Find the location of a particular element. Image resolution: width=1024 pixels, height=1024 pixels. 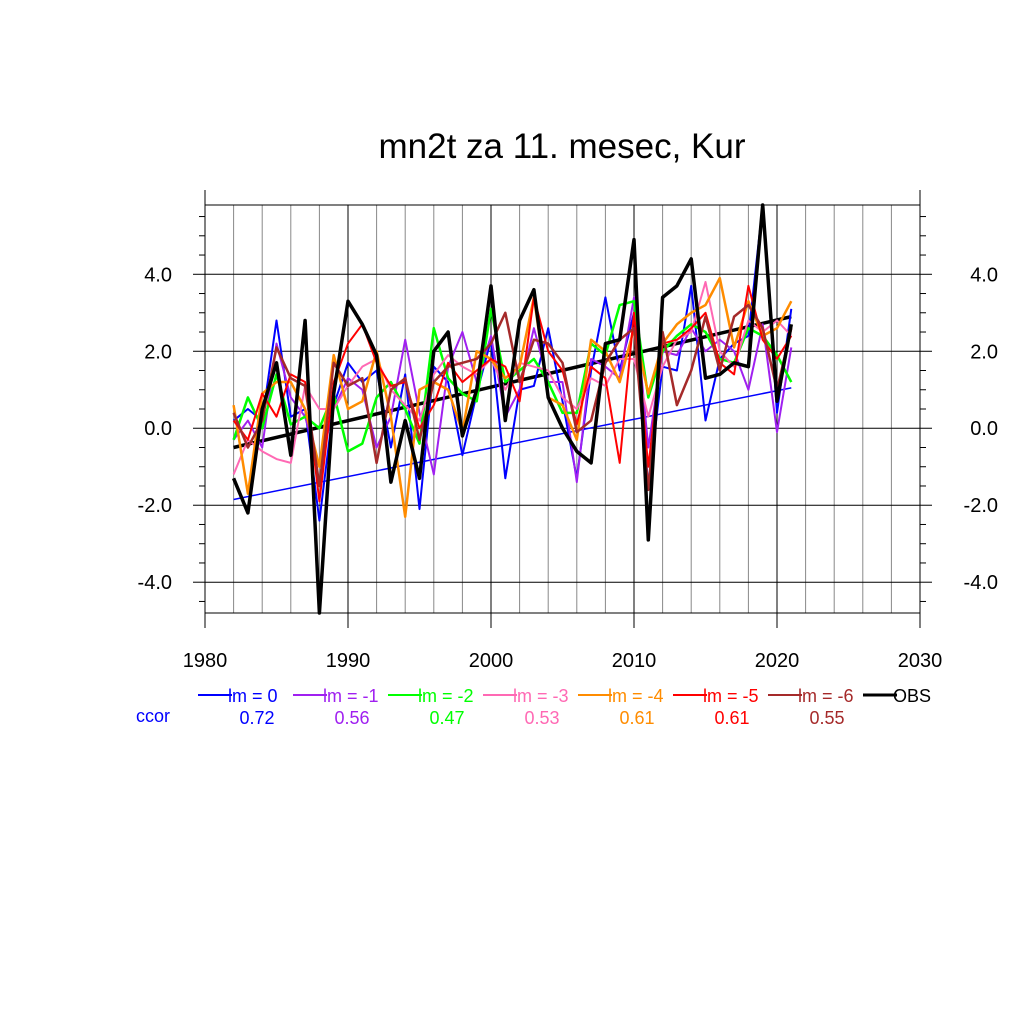

legend-label: lm = 0 is located at coordinates (253, 696).